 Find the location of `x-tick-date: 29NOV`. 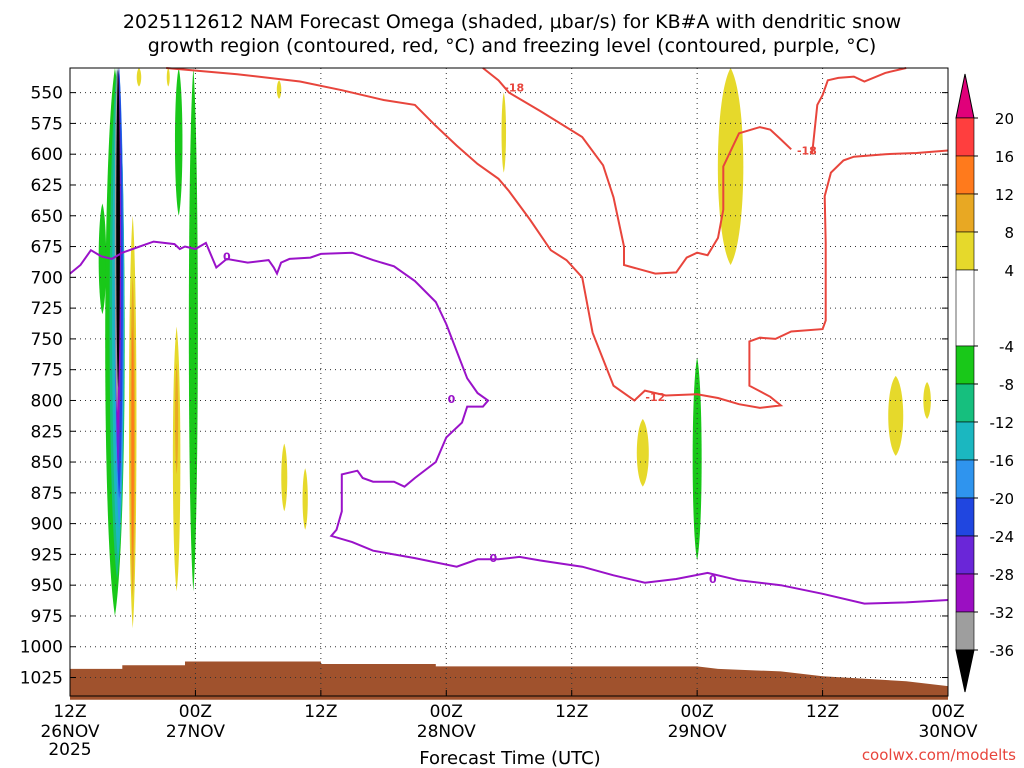

x-tick-date: 29NOV is located at coordinates (697, 732).